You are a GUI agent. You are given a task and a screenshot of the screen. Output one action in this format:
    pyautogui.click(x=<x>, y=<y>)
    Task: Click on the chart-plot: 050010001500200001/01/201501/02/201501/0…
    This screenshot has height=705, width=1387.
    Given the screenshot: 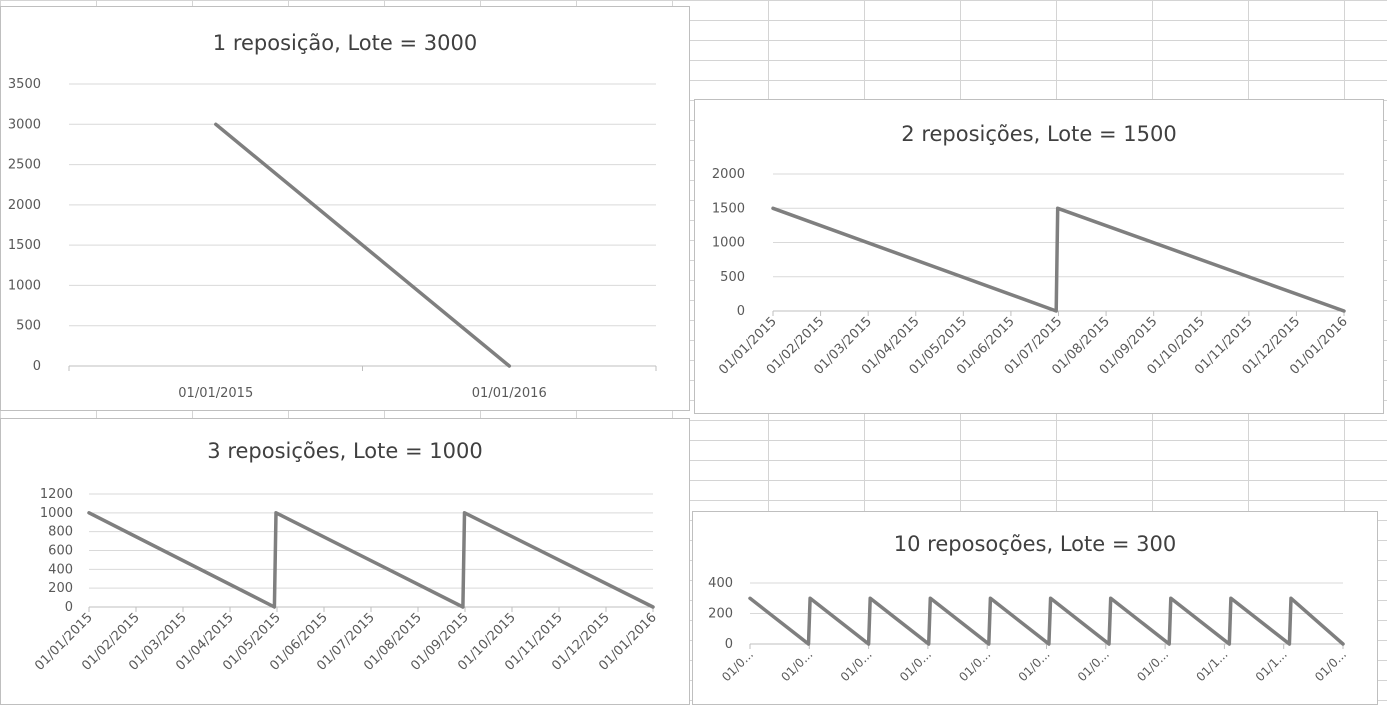 What is the action you would take?
    pyautogui.click(x=1031, y=272)
    